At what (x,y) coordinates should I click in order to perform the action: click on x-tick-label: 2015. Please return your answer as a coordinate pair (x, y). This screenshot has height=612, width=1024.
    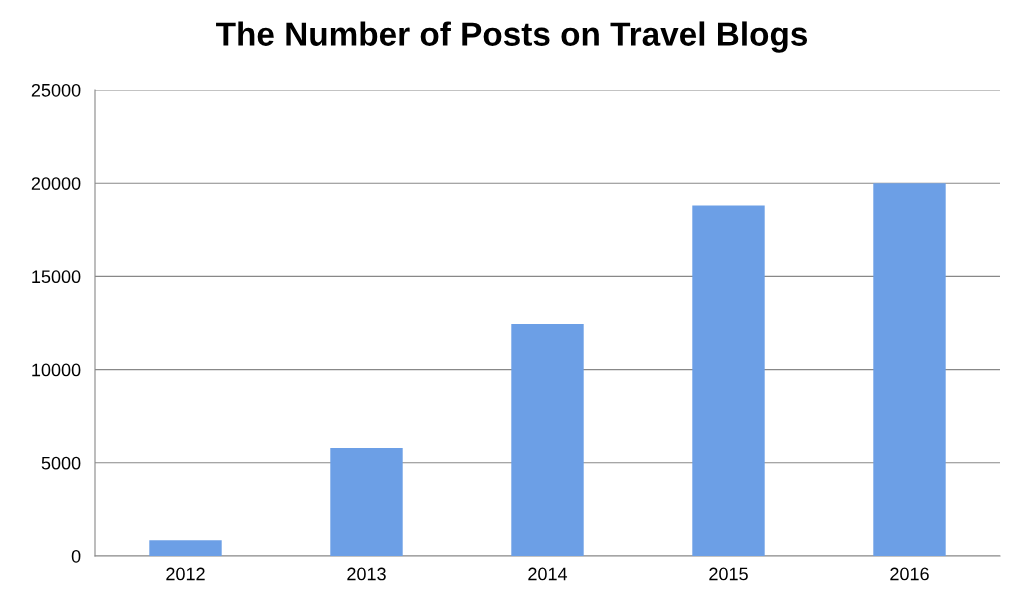
    Looking at the image, I should click on (728, 574).